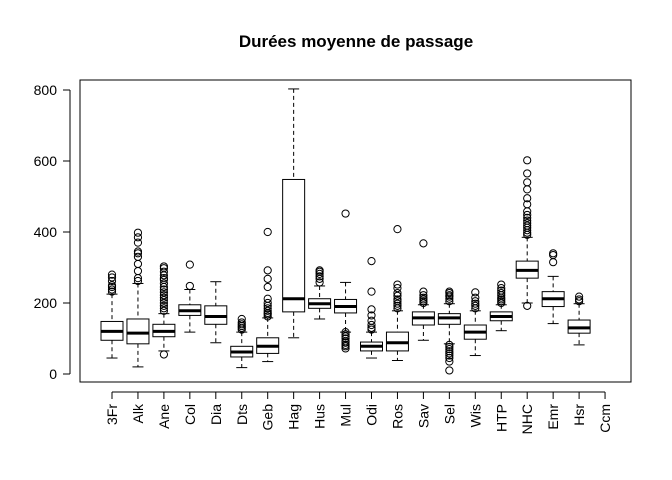 This screenshot has height=480, width=672. What do you see at coordinates (356, 41) in the screenshot?
I see `chart-title: Durées moyenne de passage` at bounding box center [356, 41].